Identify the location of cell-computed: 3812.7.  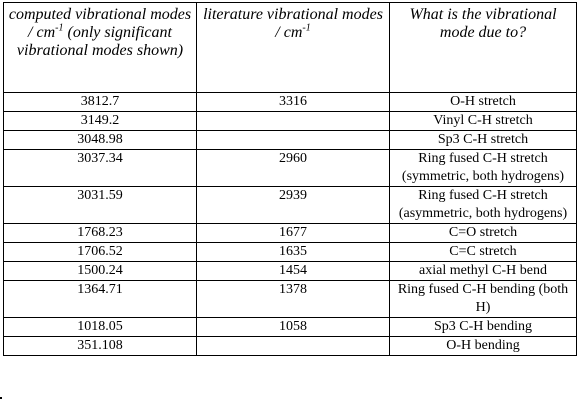
(100, 102).